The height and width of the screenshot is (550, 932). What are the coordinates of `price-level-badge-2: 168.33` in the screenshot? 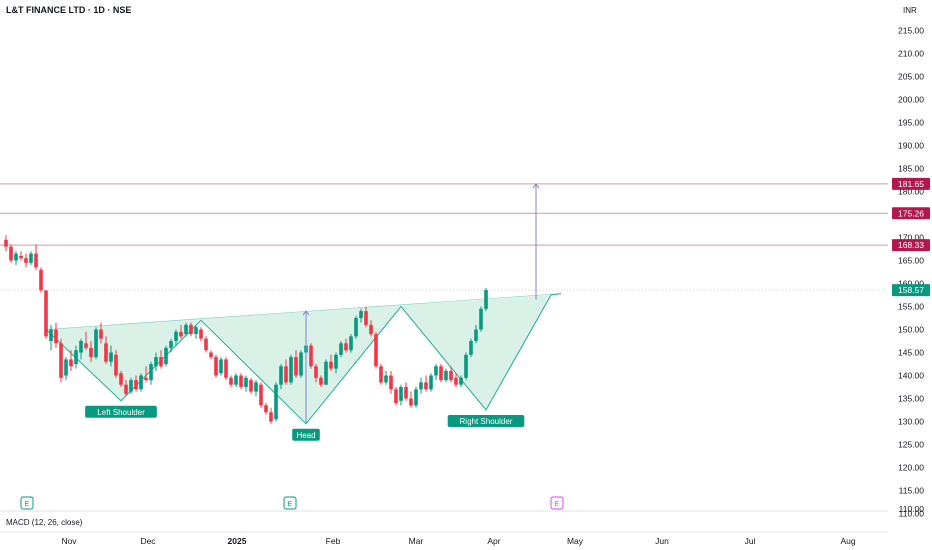 It's located at (911, 245).